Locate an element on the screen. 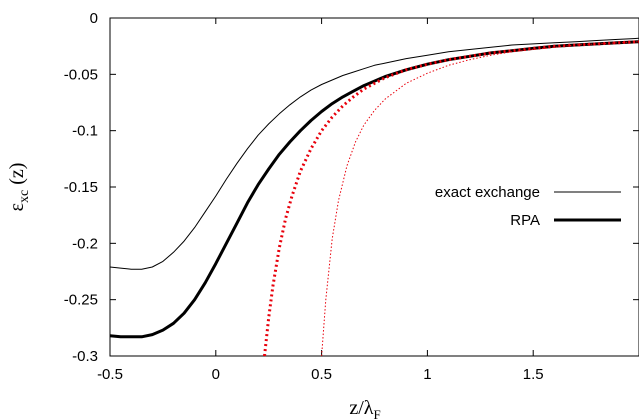 The image size is (639, 420). y-axis-title-main: ε is located at coordinates (17, 207).